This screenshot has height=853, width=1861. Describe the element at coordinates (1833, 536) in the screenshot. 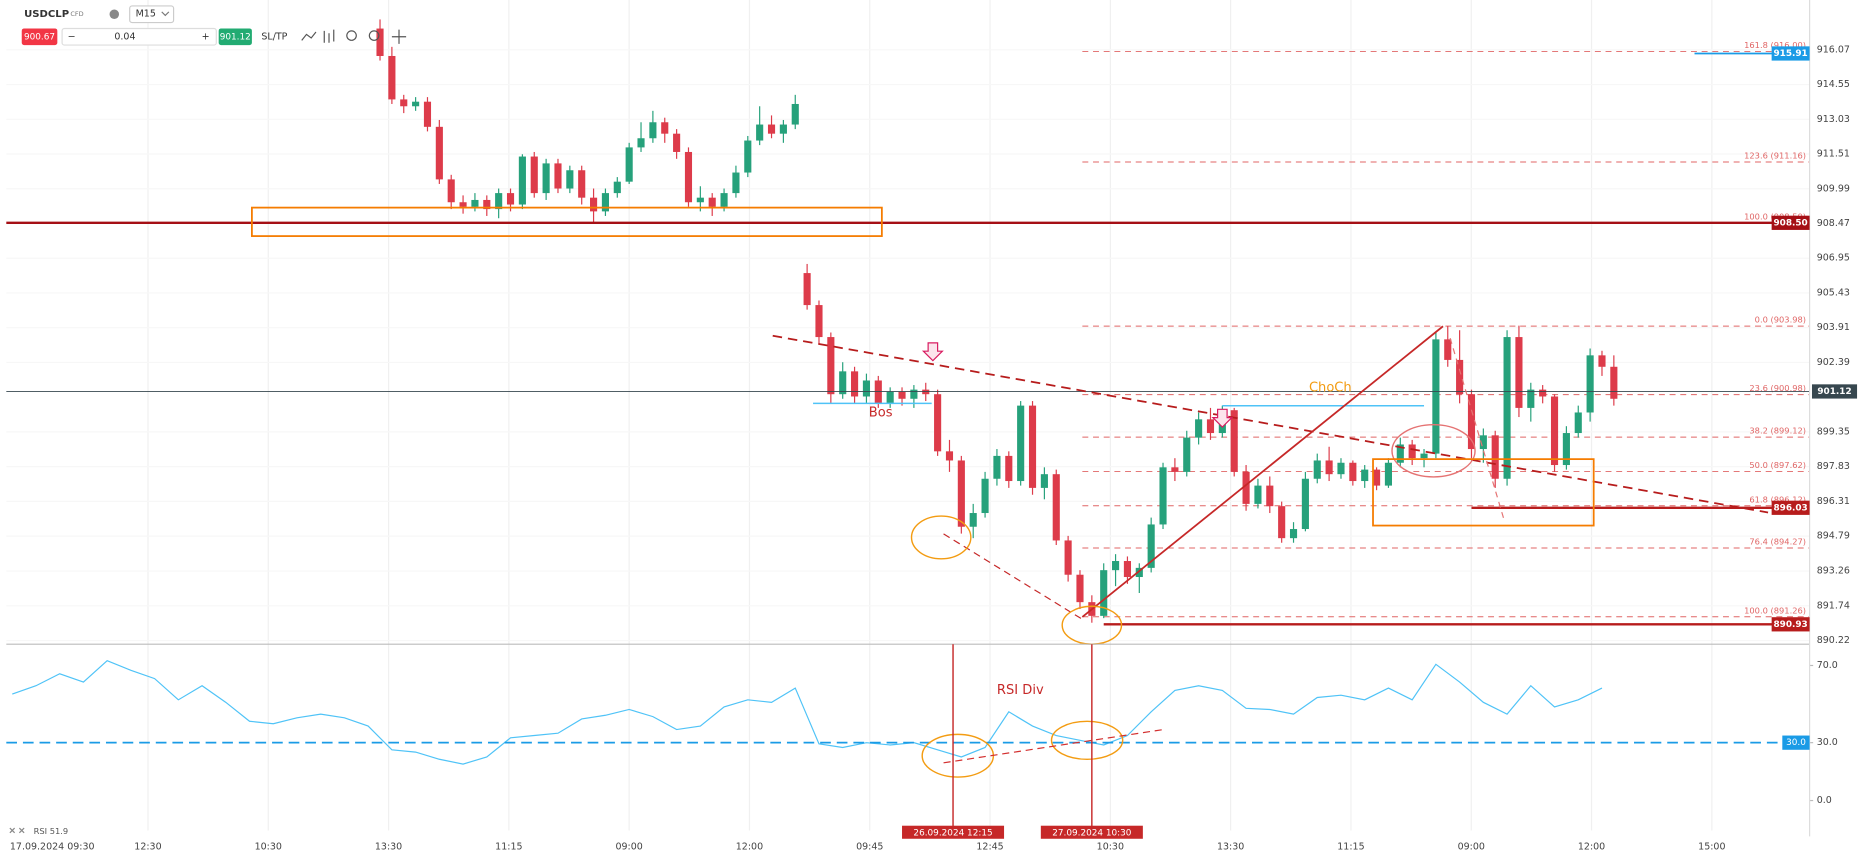

I see `y-tick-label: 894.79` at that location.